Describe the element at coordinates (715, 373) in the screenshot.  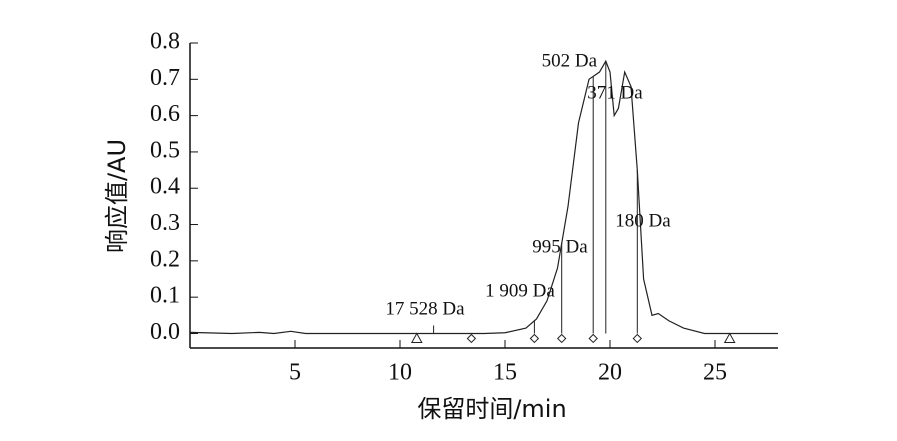
I see `x-tick-label: 25` at that location.